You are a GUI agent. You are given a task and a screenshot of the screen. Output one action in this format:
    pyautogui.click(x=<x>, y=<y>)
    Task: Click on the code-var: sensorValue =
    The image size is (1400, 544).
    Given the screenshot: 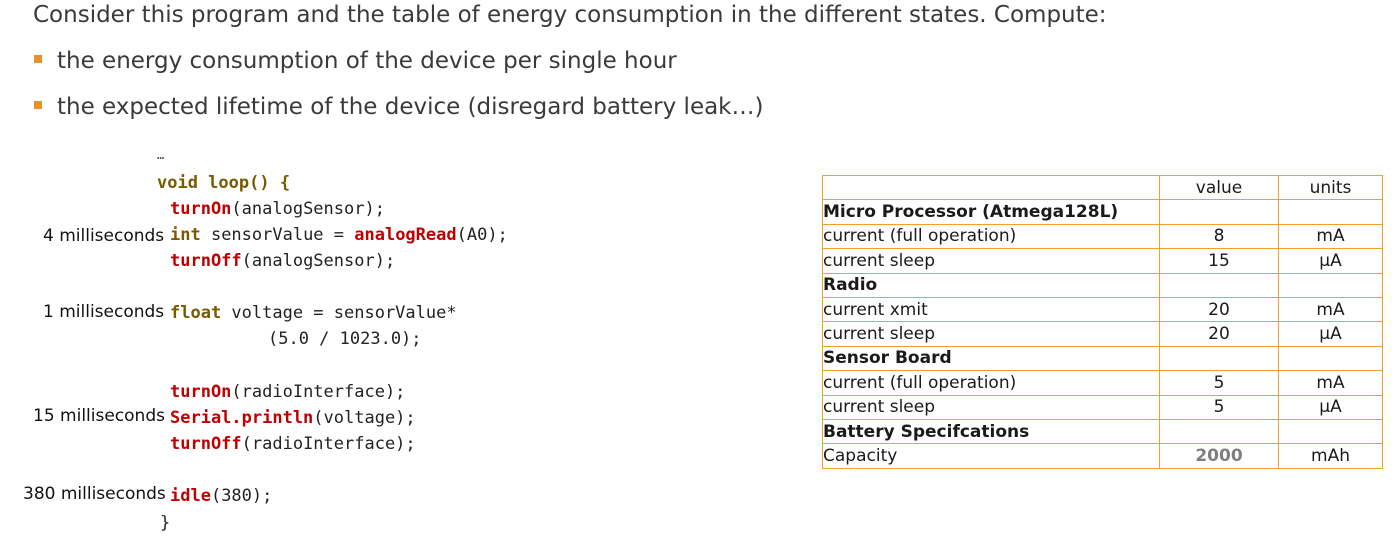 What is the action you would take?
    pyautogui.click(x=277, y=235)
    